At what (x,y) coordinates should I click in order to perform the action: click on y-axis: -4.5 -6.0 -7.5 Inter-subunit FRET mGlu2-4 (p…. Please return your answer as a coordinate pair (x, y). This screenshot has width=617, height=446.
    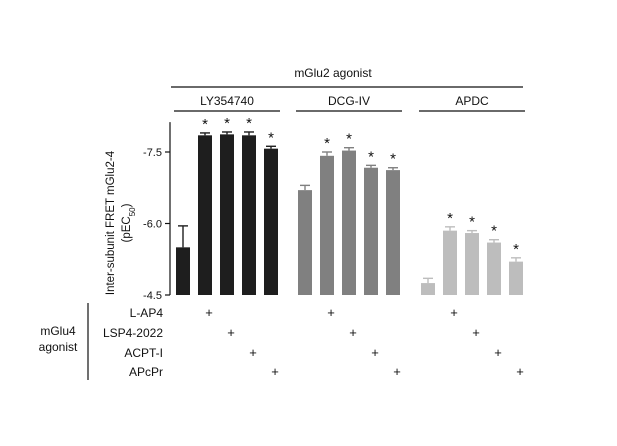
    Looking at the image, I should click on (138, 212).